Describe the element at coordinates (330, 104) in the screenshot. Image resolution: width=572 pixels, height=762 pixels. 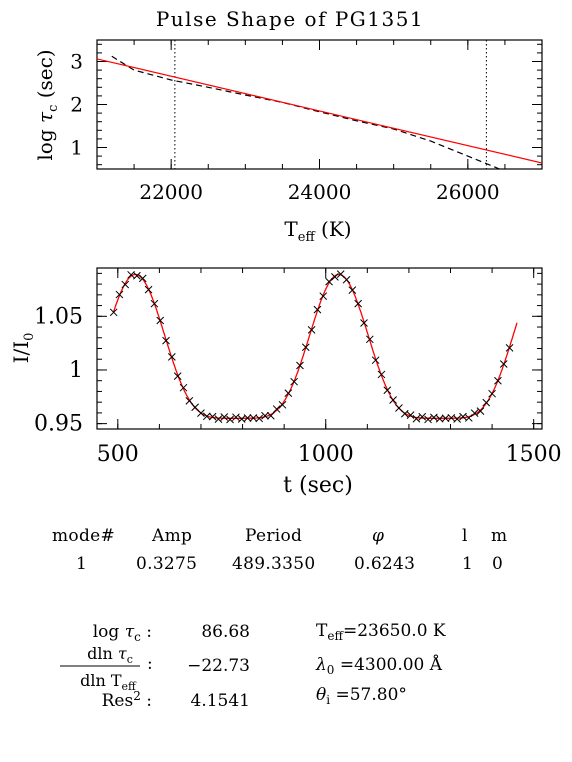
I see `top-marker-lines` at that location.